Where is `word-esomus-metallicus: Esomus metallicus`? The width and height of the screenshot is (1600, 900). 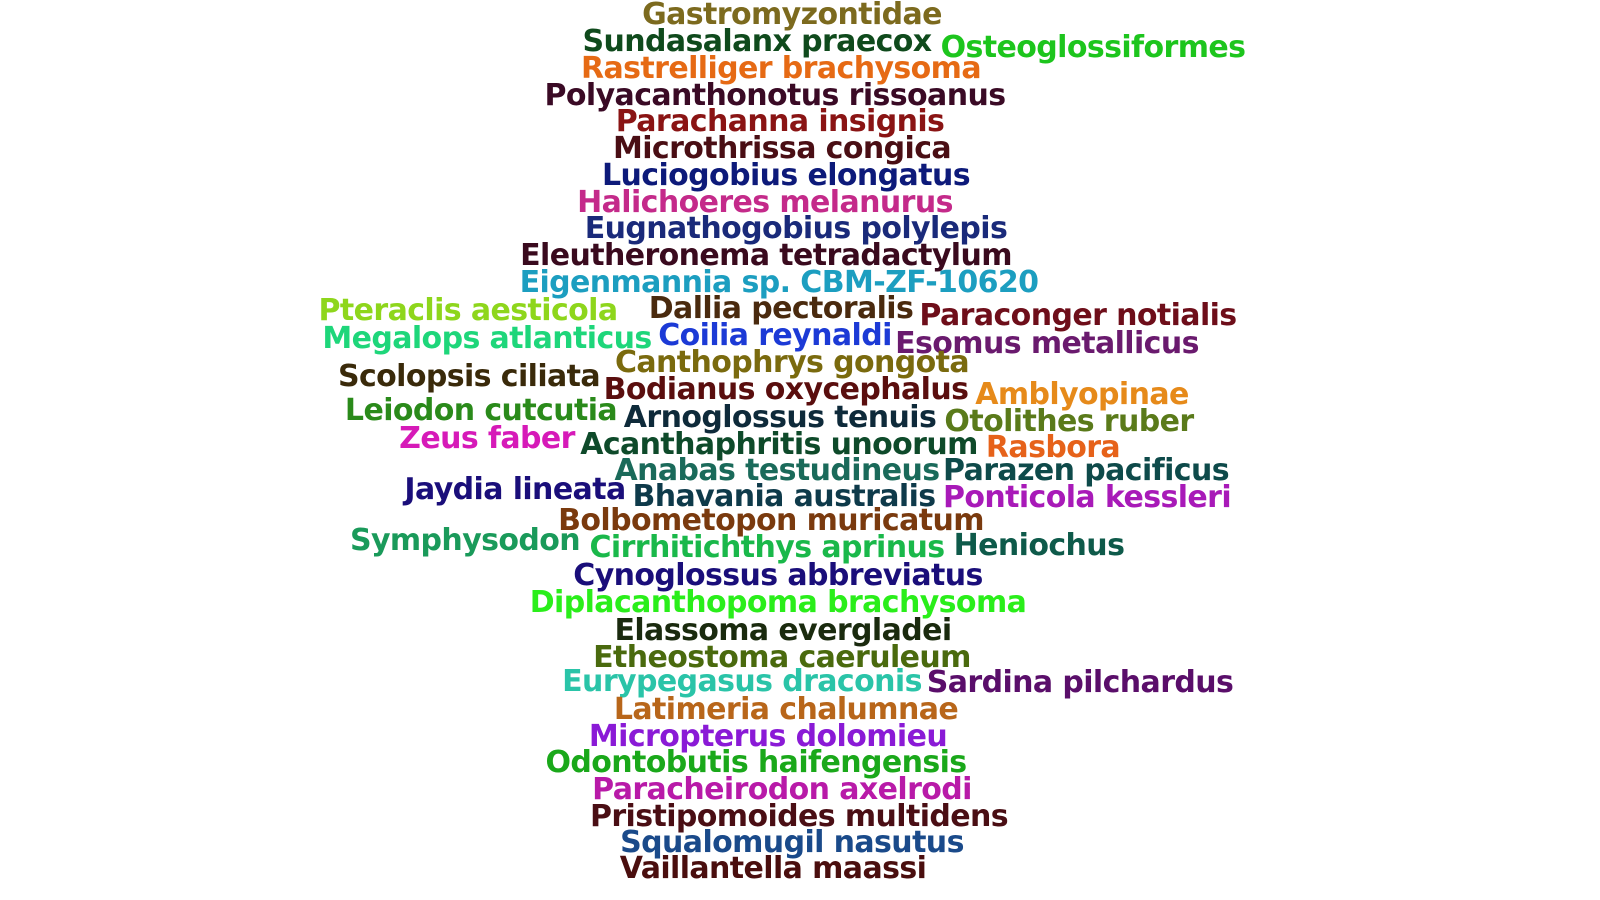
word-esomus-metallicus: Esomus metallicus is located at coordinates (1047, 343).